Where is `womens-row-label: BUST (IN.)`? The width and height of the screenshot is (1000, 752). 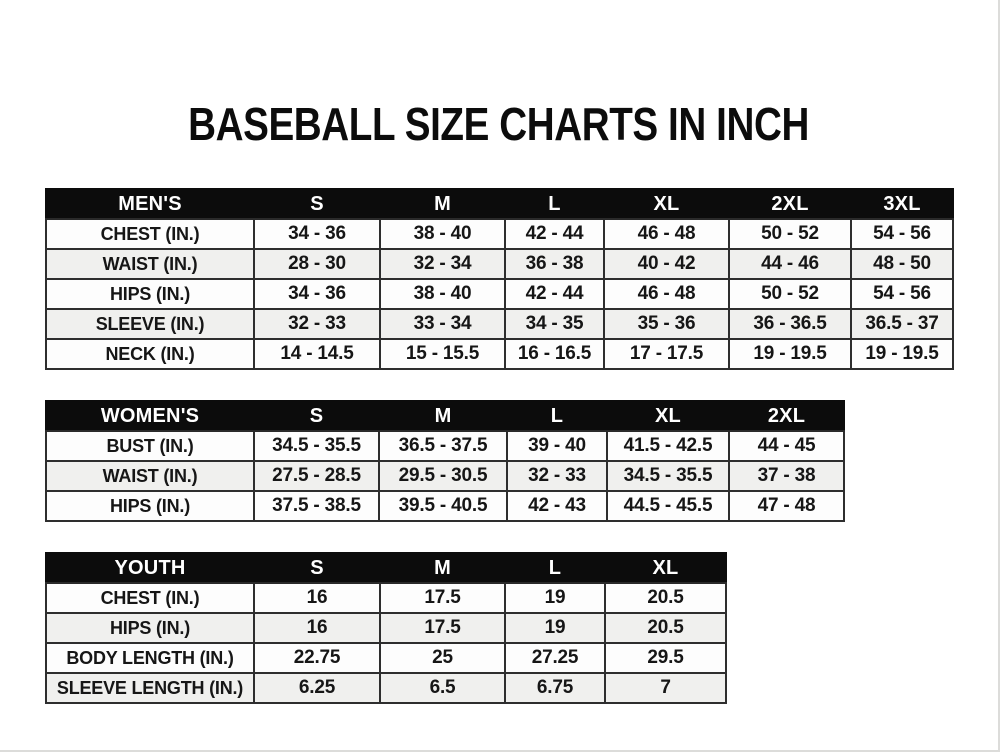
womens-row-label: BUST (IN.) is located at coordinates (150, 446).